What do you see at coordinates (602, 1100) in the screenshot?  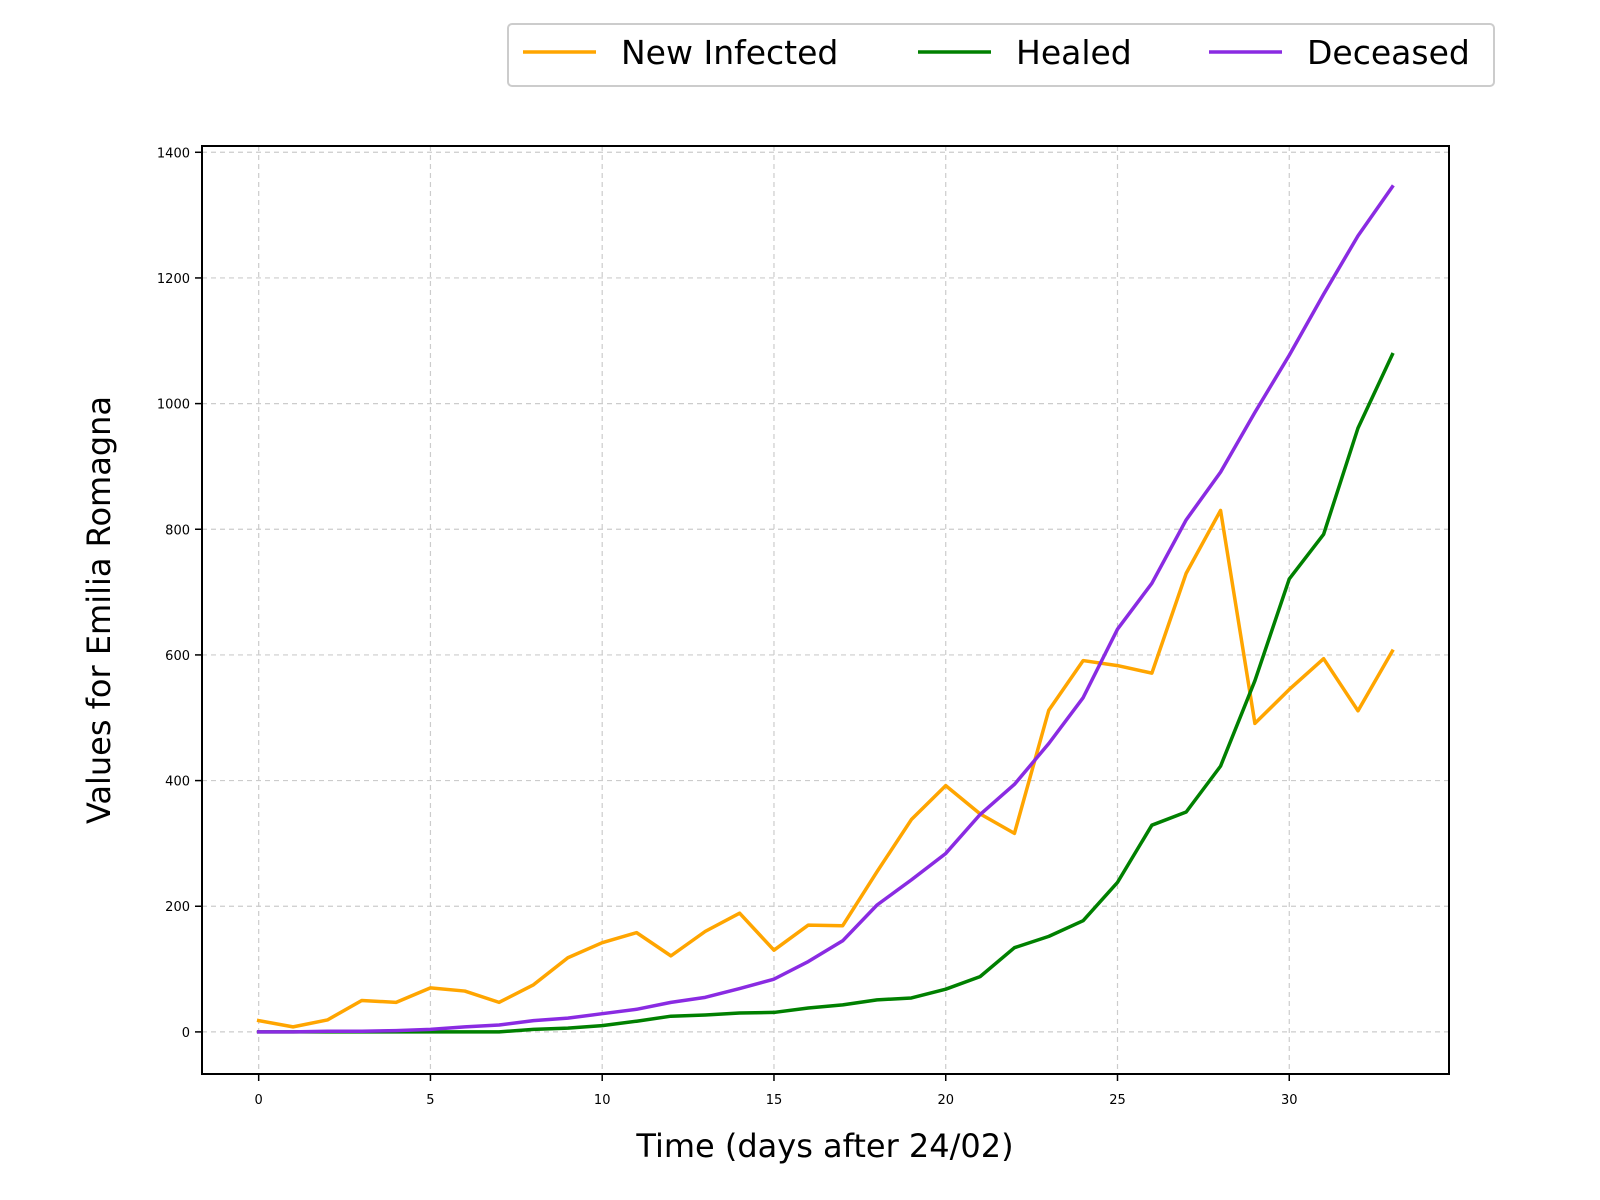 I see `x-tick-label: 10` at bounding box center [602, 1100].